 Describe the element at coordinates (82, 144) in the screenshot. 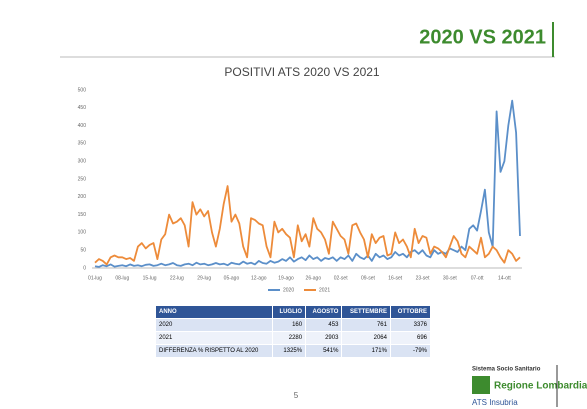

I see `y-tick-label: 350` at that location.